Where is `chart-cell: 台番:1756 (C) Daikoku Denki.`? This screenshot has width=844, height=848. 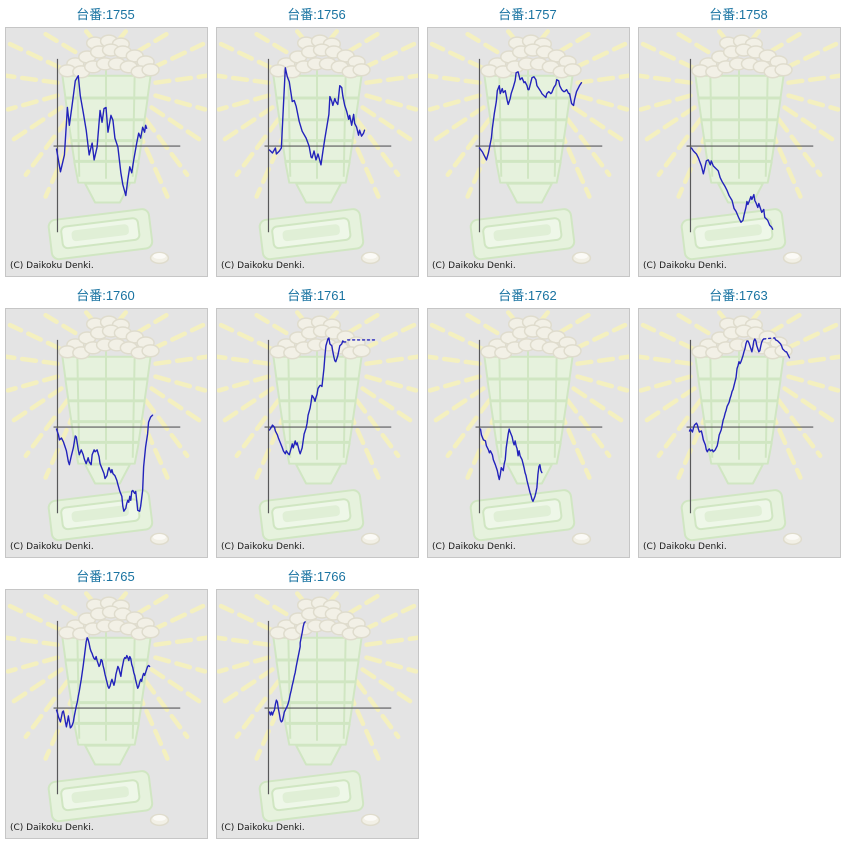 chart-cell: 台番:1756 (C) Daikoku Denki. is located at coordinates (316, 140).